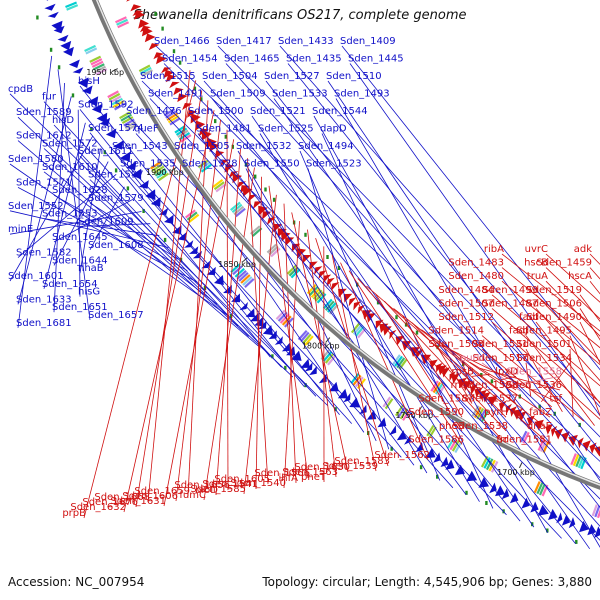 The height and width of the screenshot is (600, 600). Describe the element at coordinates (446, 399) in the screenshot. I see `gene-label-sden-1587: Sden_1587` at that location.